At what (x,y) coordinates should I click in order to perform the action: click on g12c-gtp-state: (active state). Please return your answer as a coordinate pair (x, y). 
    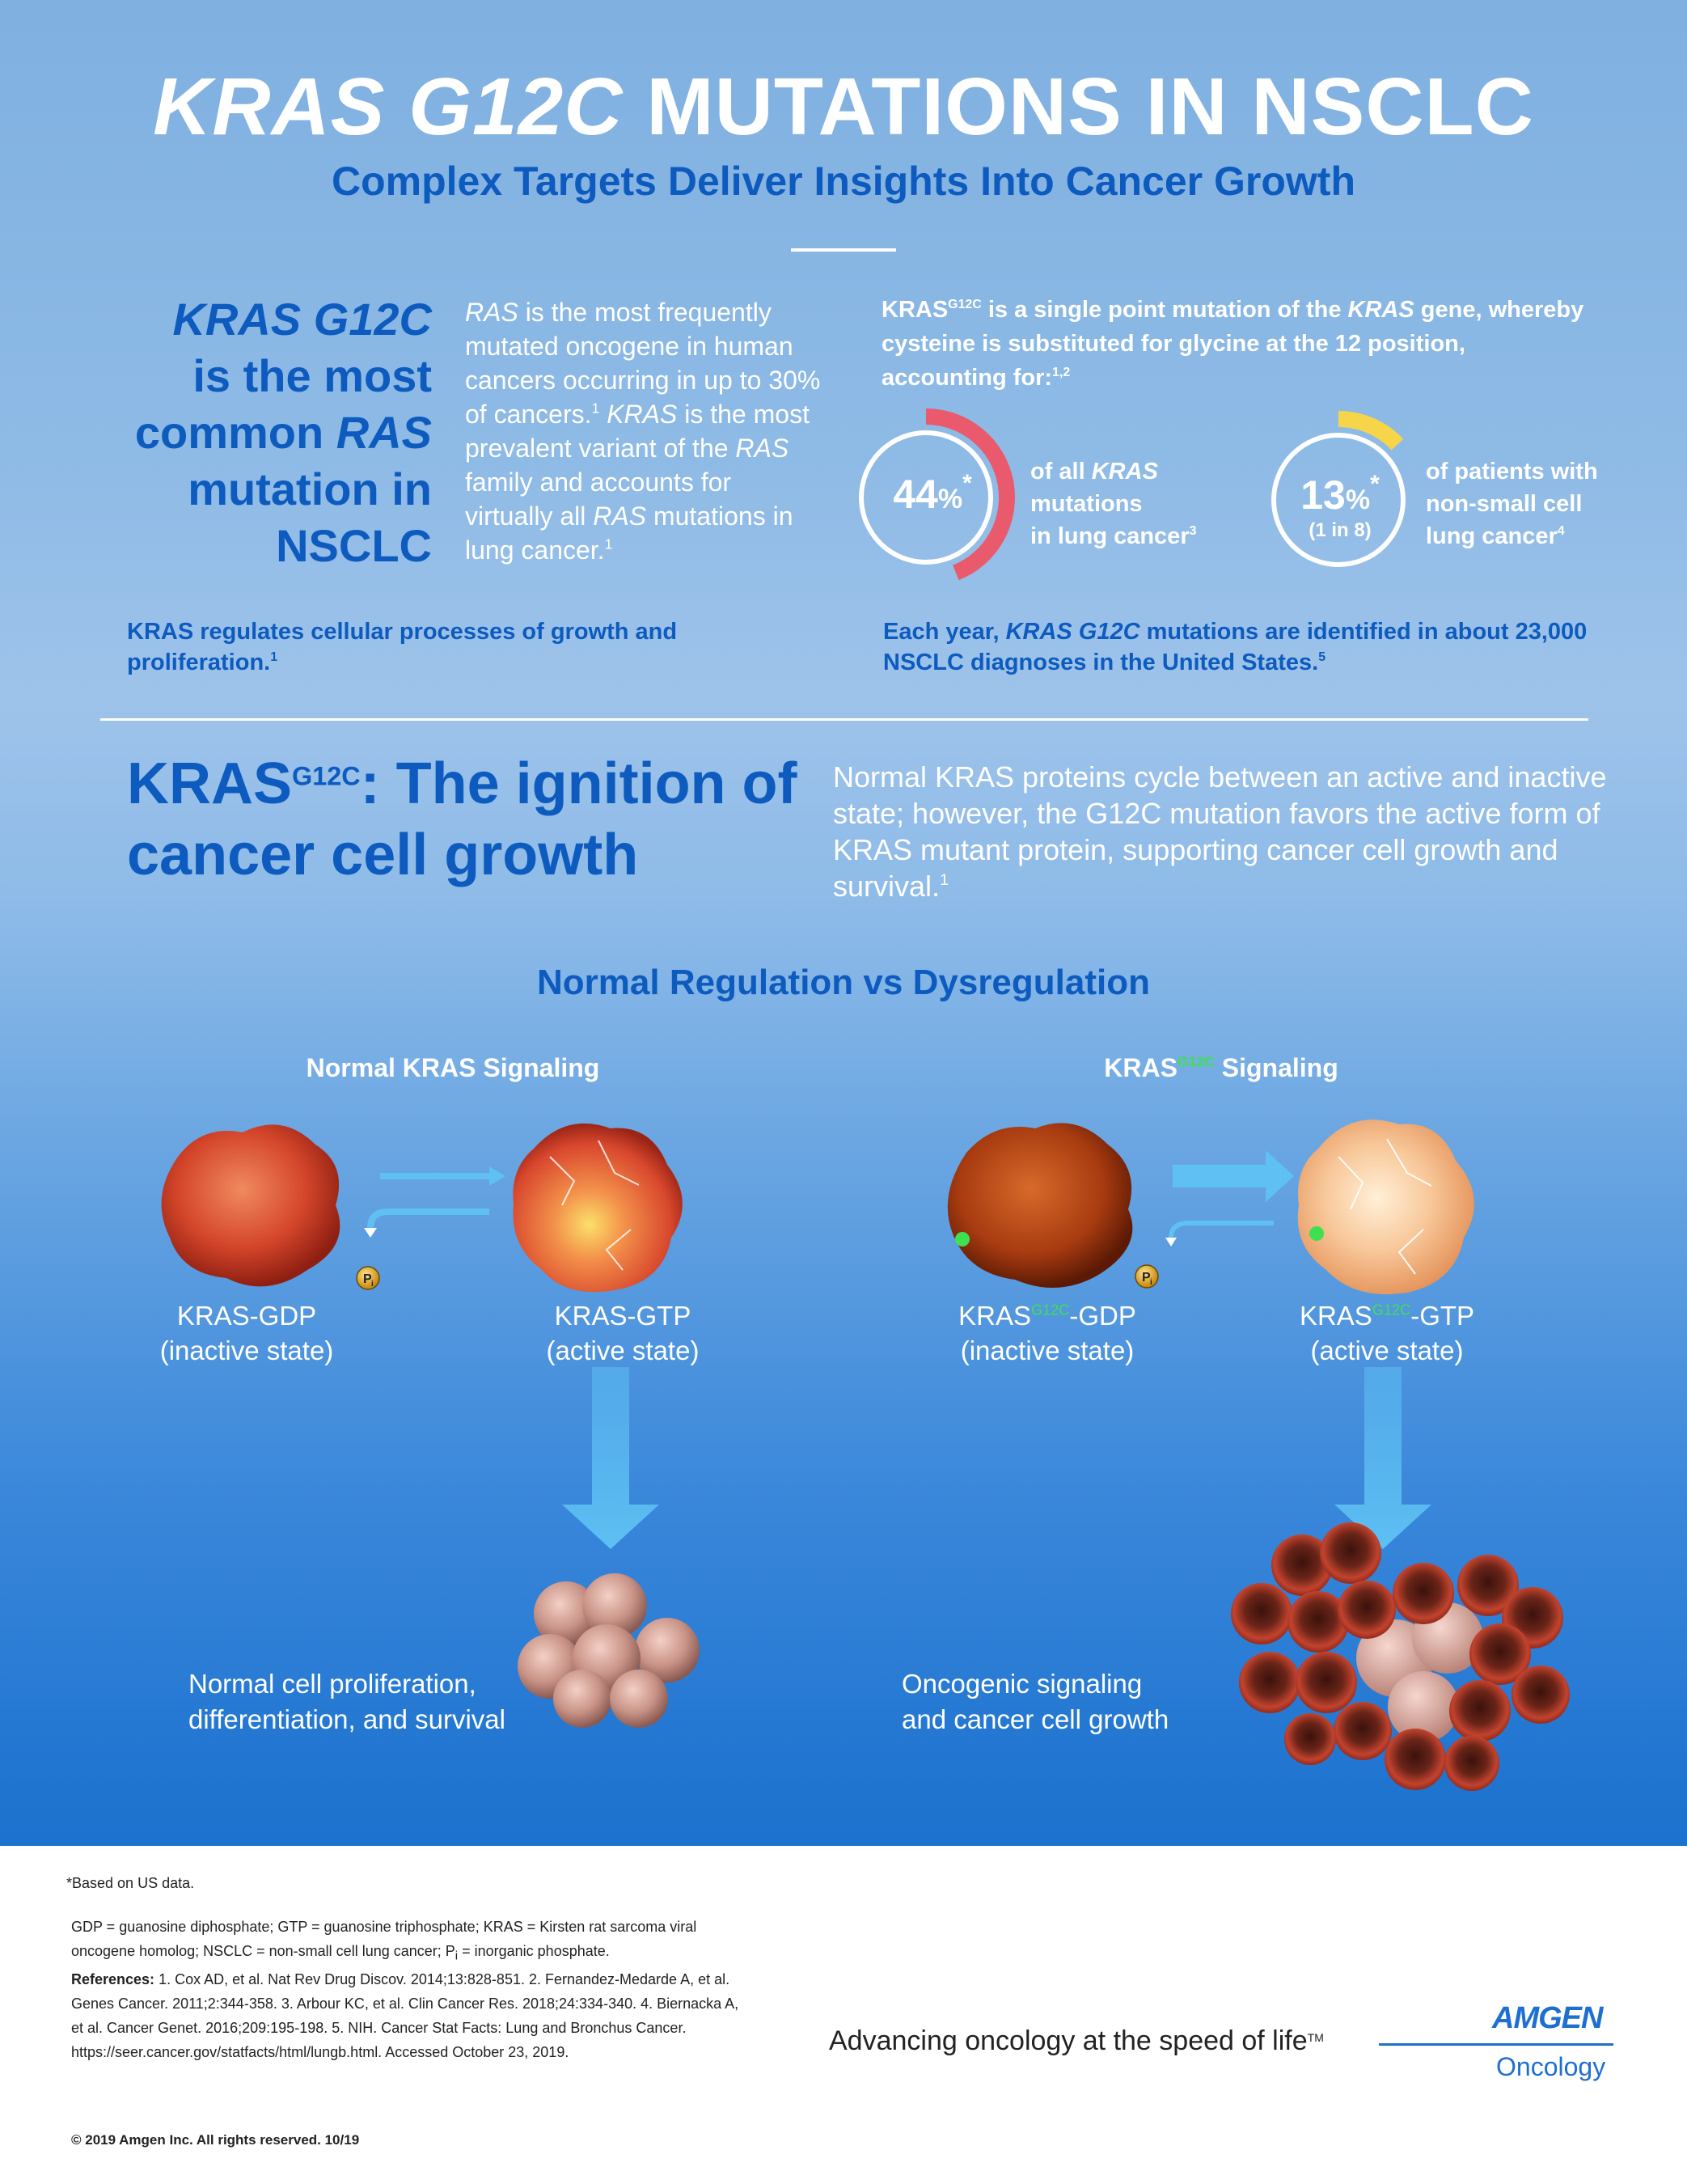
    Looking at the image, I should click on (1387, 1350).